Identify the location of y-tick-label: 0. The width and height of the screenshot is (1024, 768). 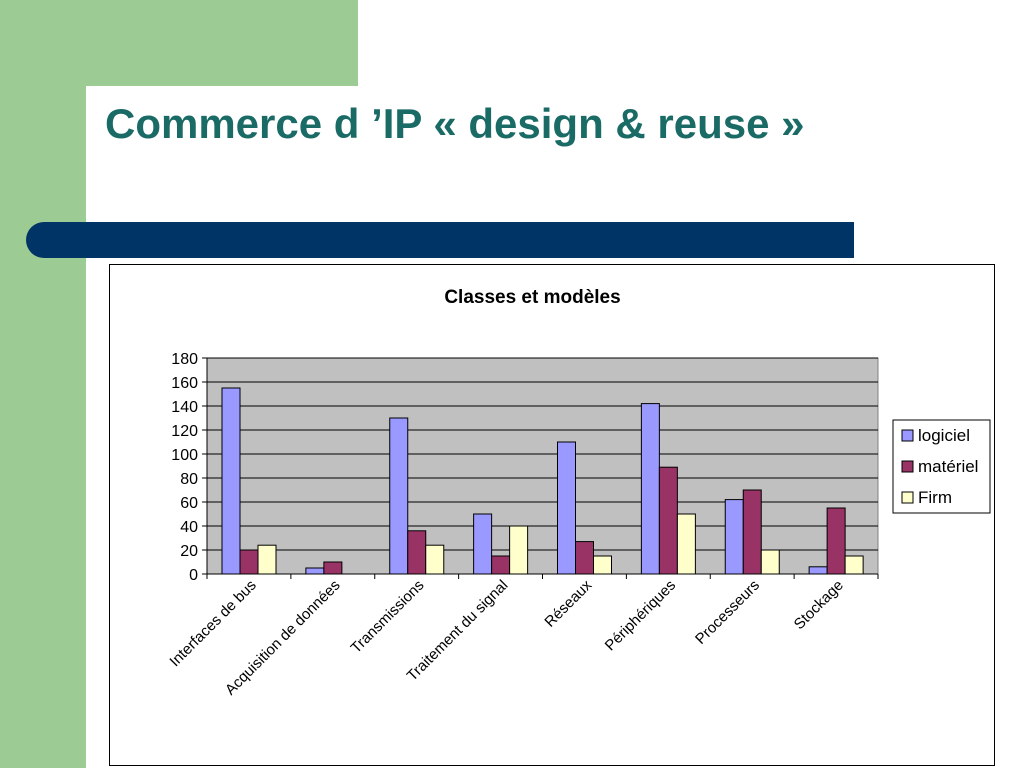
(193, 575).